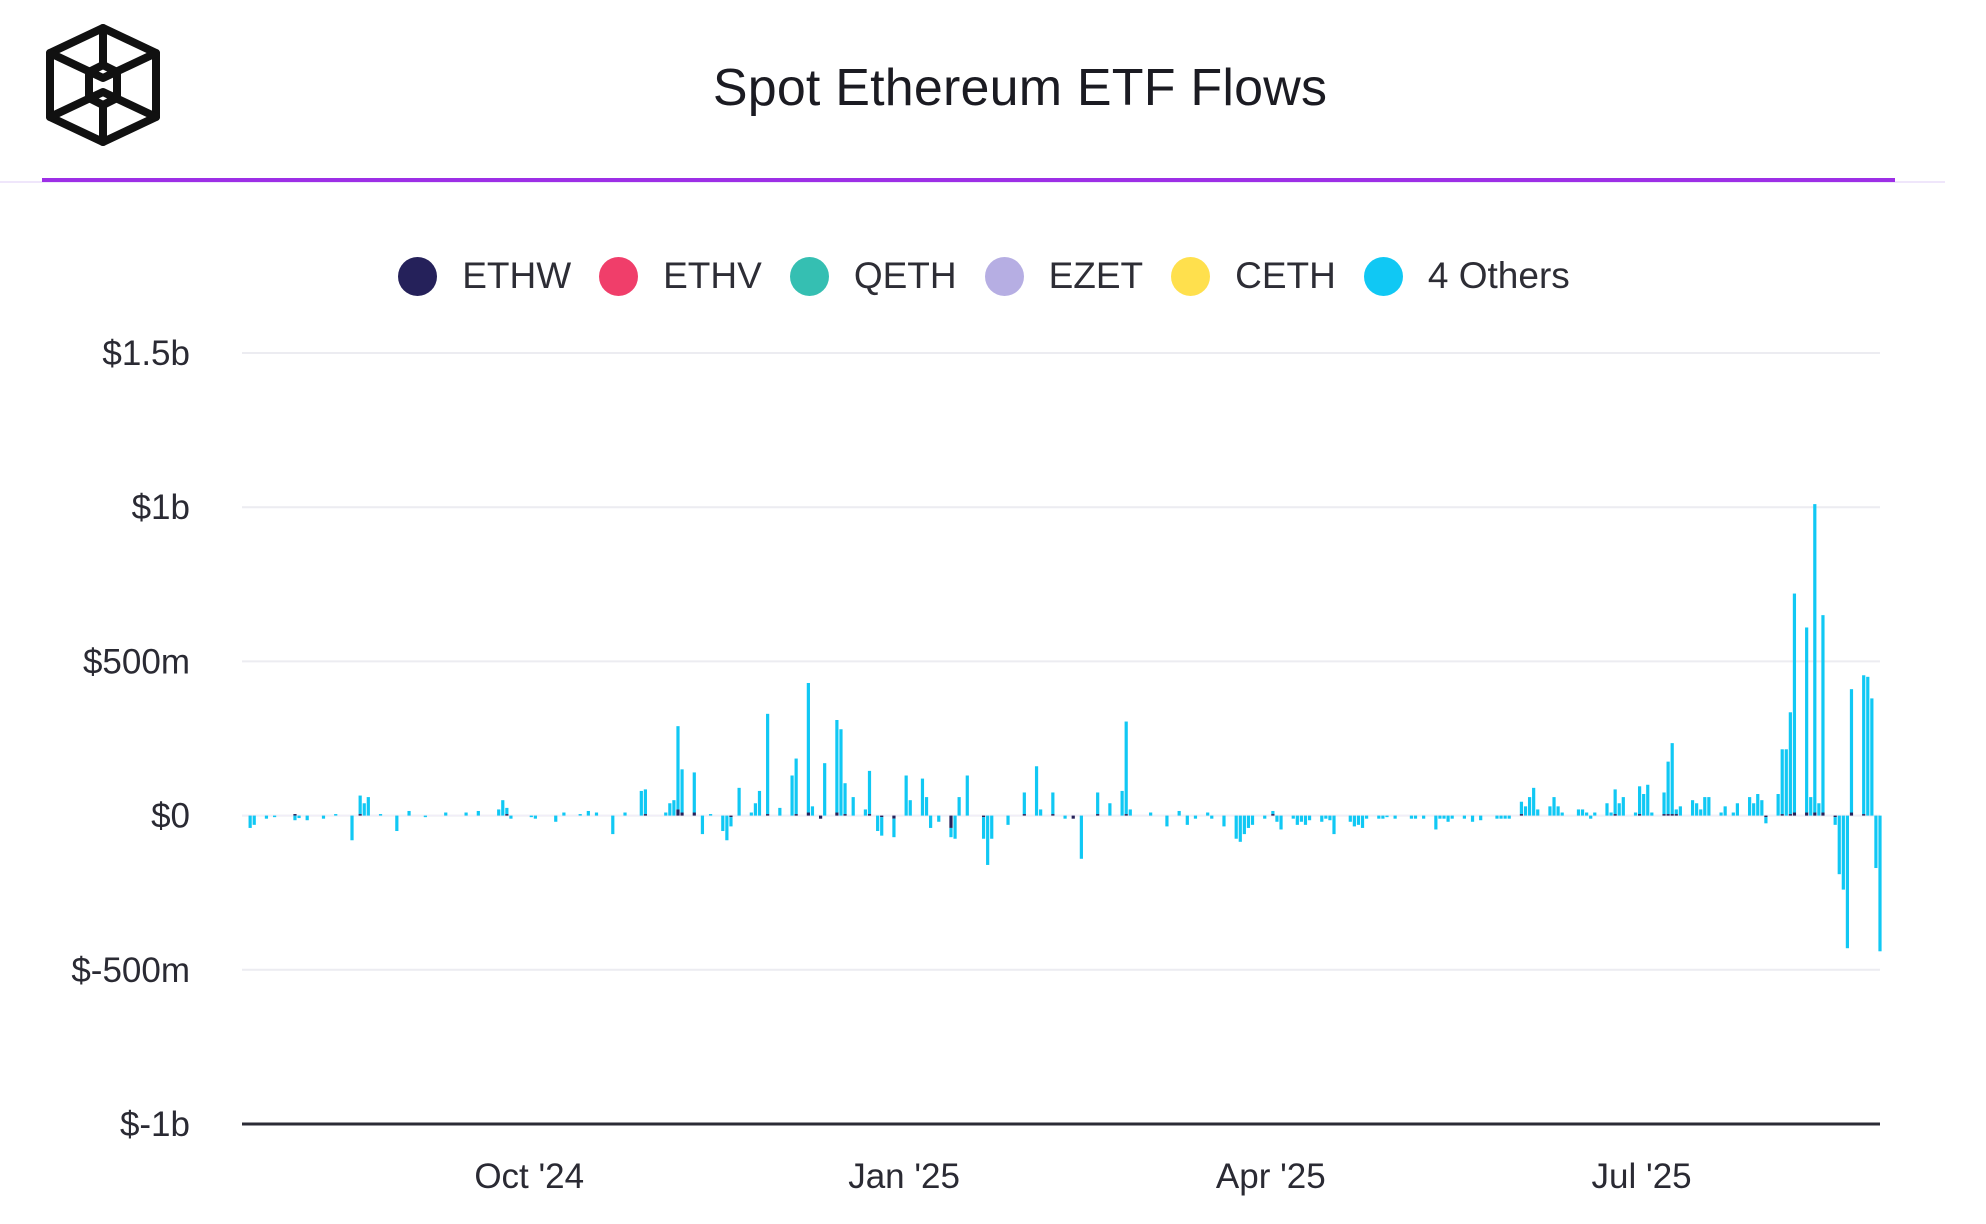  Describe the element at coordinates (484, 276) in the screenshot. I see `legend-item-ethw: ETHW` at that location.